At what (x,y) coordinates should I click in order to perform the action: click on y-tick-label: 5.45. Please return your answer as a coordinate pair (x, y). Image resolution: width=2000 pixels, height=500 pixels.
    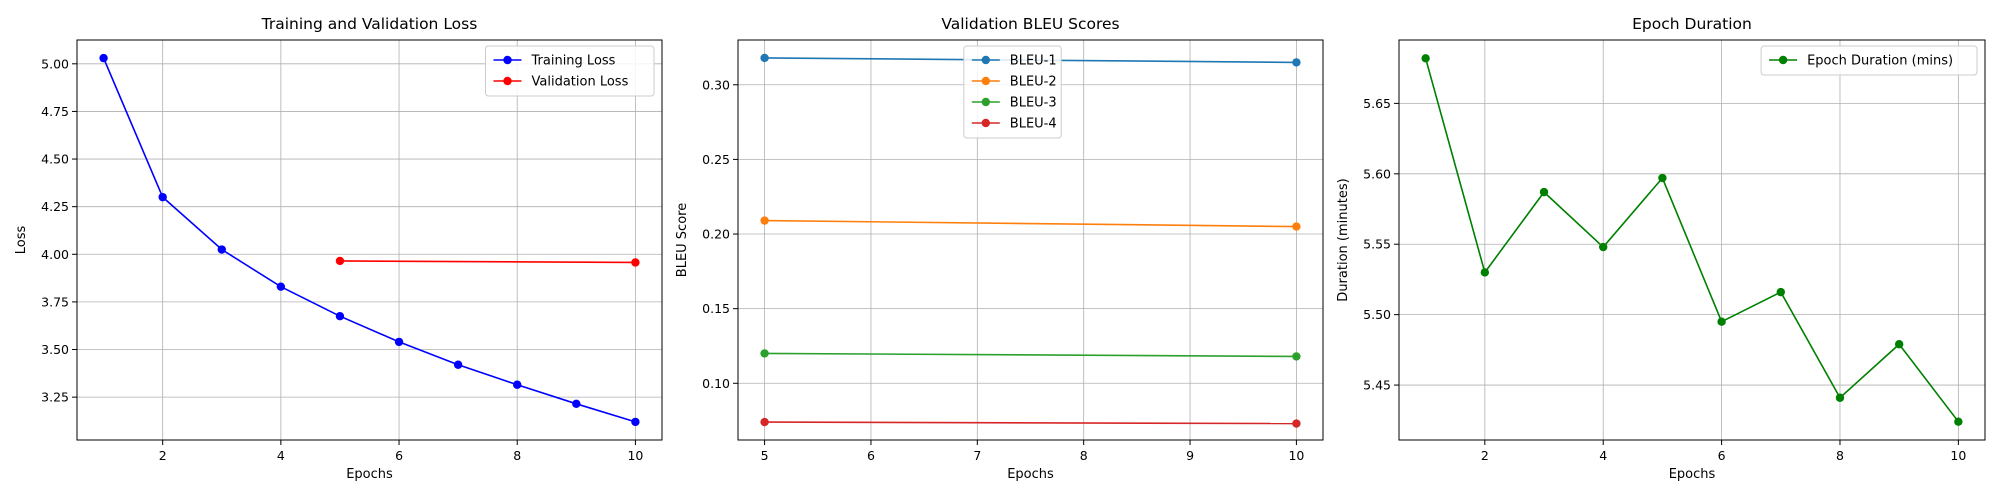
    Looking at the image, I should click on (1377, 385).